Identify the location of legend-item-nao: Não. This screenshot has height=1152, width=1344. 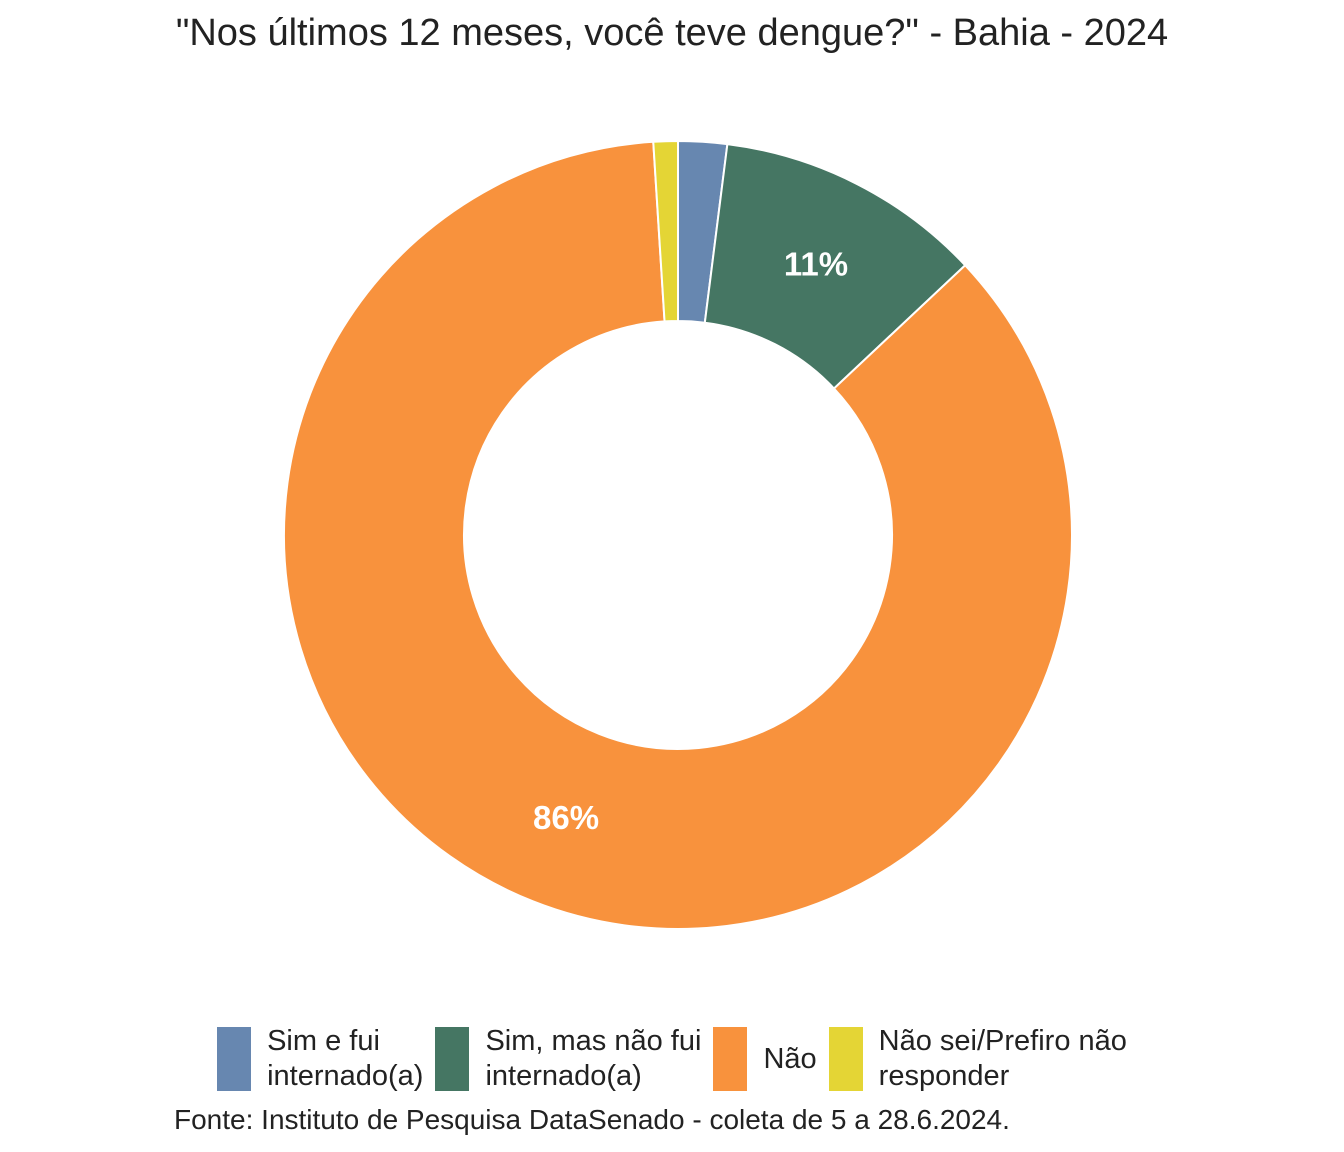
(765, 1059).